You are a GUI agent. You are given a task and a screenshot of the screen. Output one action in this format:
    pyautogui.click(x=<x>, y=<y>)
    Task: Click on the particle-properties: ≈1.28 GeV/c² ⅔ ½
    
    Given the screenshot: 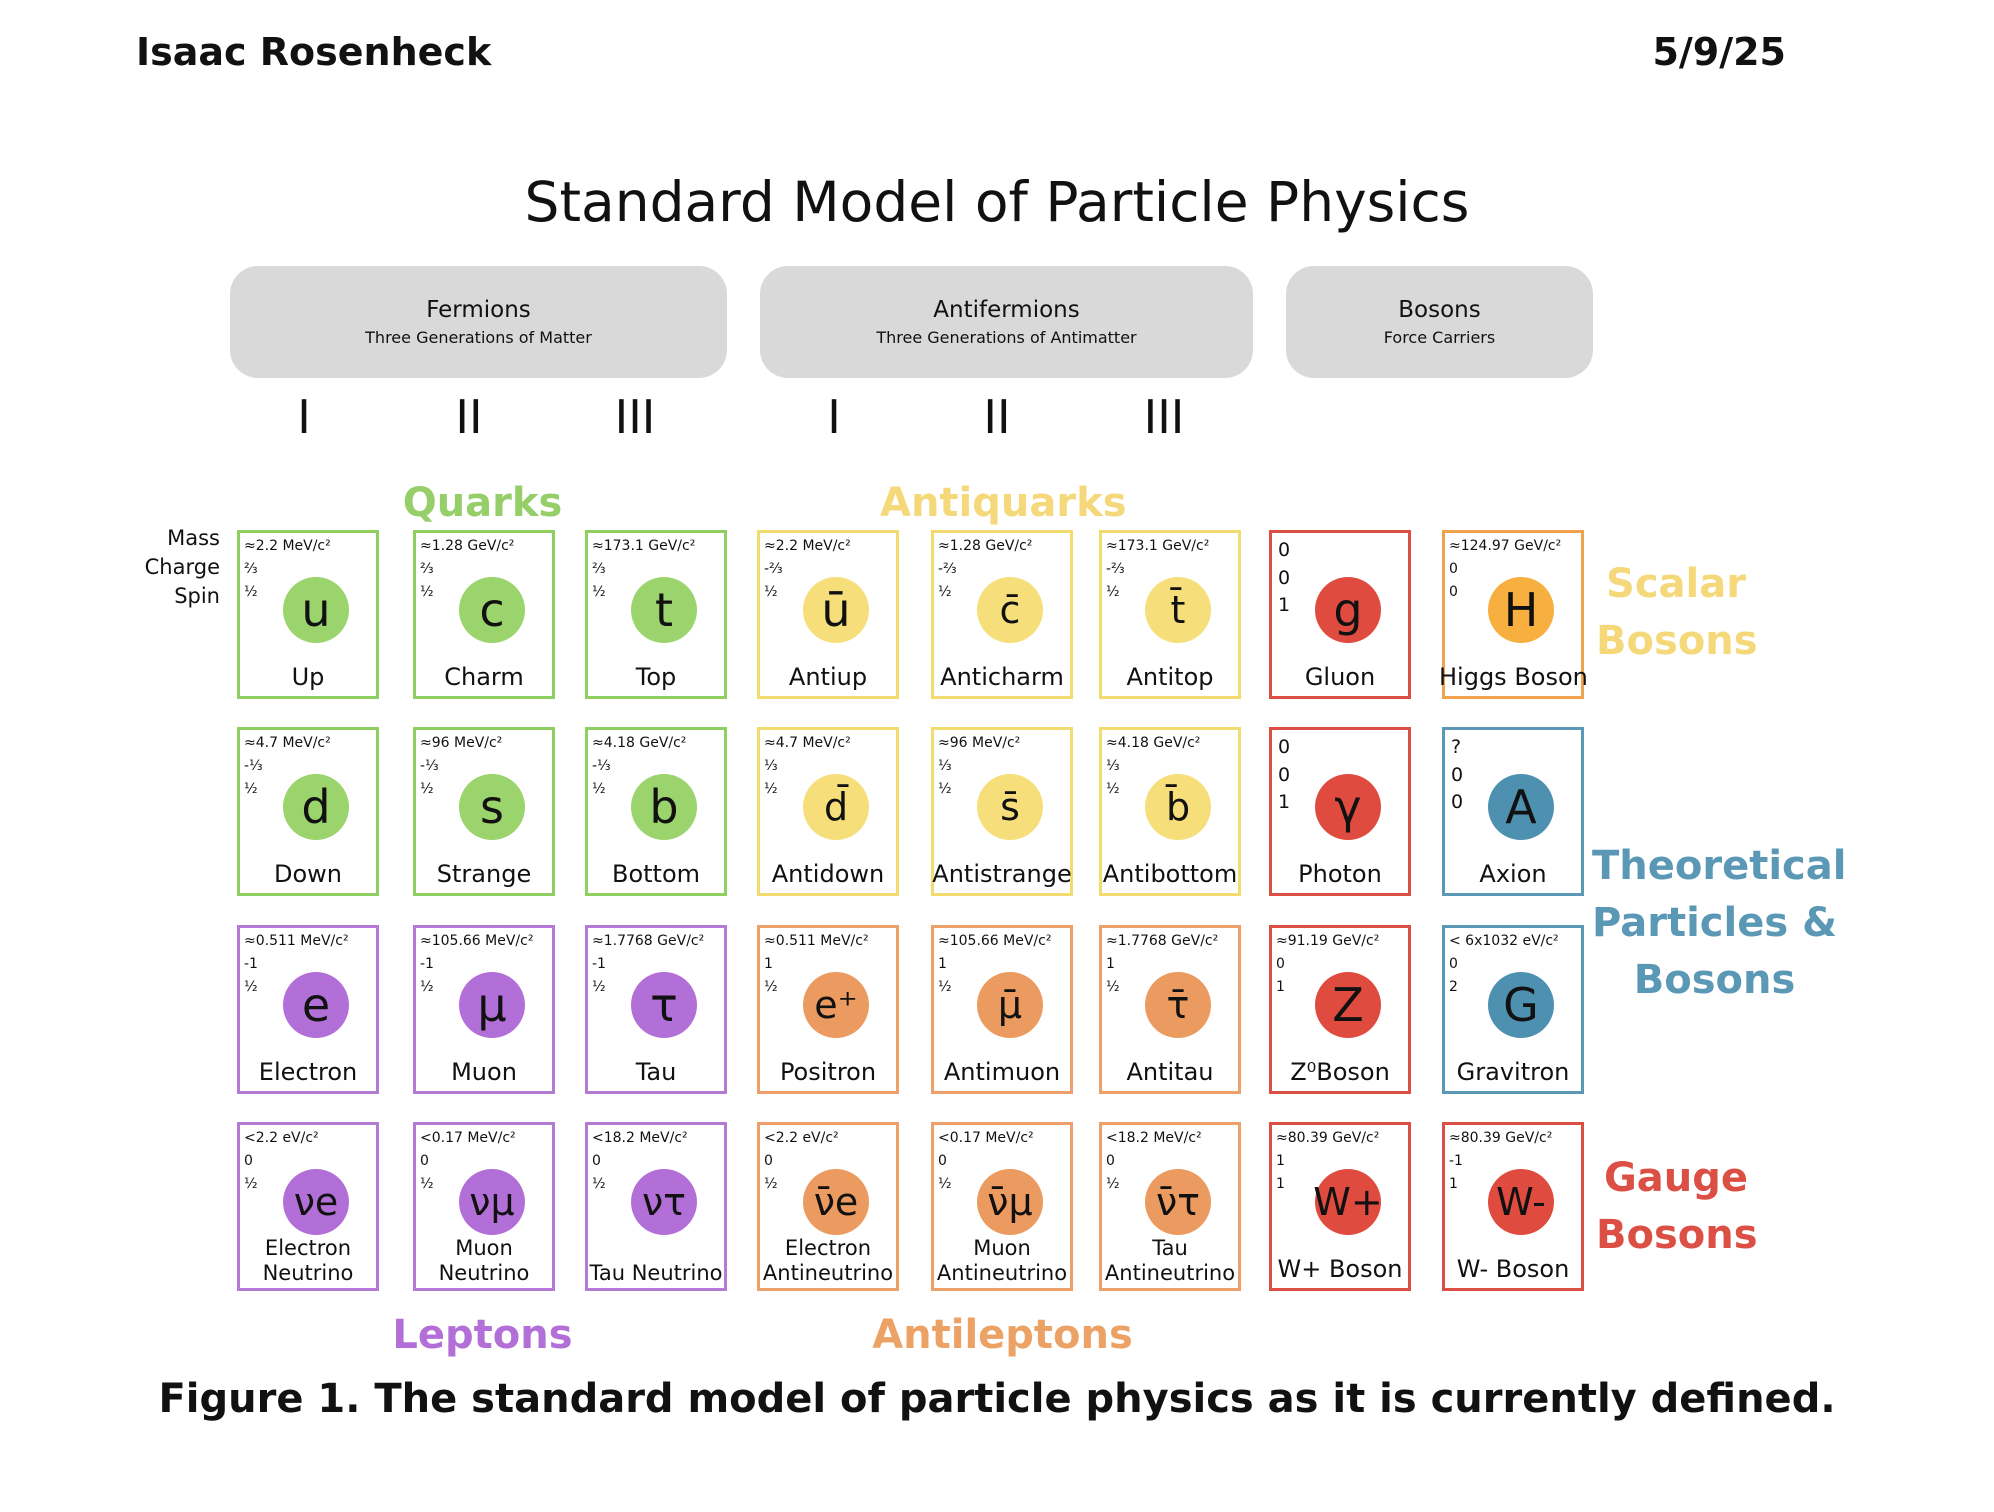 What is the action you would take?
    pyautogui.click(x=467, y=569)
    